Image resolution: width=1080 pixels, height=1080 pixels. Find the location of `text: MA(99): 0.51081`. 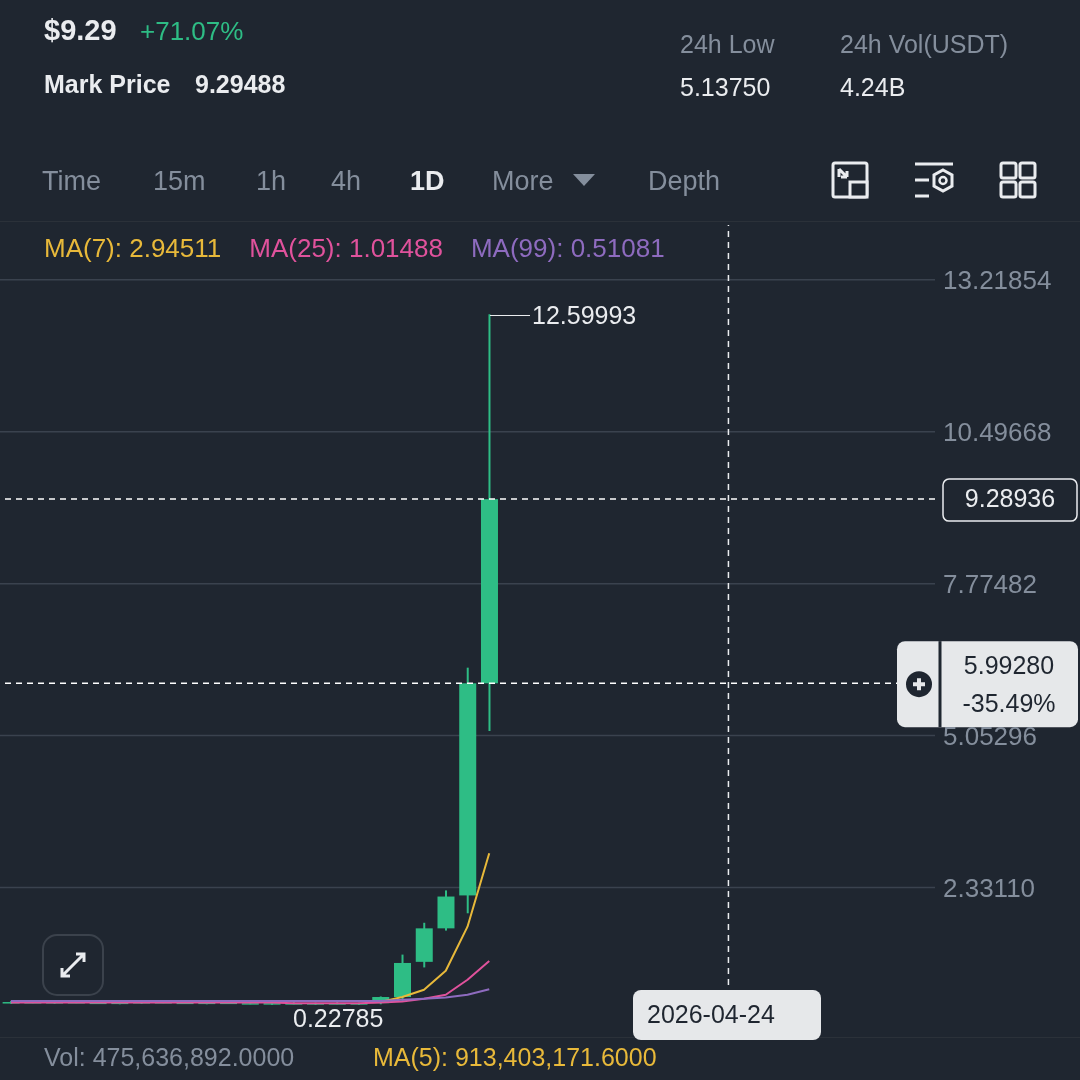

text: MA(99): 0.51081 is located at coordinates (567, 248).